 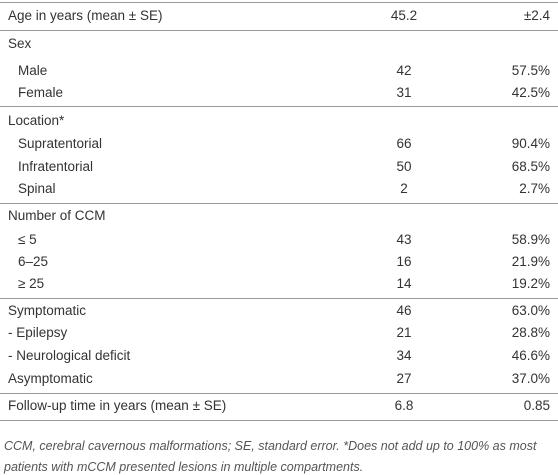 What do you see at coordinates (60, 143) in the screenshot?
I see `row-label: Supratentorial` at bounding box center [60, 143].